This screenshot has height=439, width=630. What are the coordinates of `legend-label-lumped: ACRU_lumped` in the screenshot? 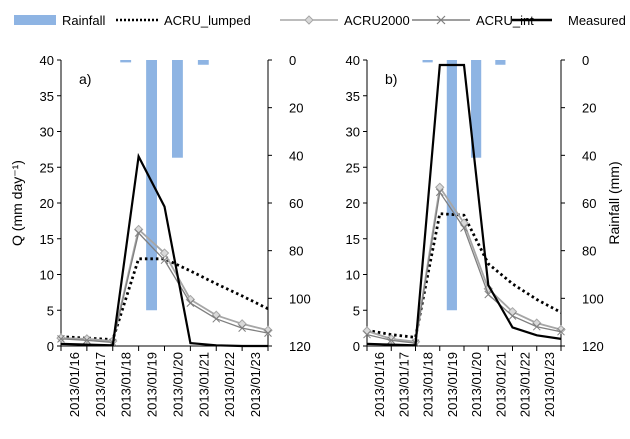 It's located at (207, 20).